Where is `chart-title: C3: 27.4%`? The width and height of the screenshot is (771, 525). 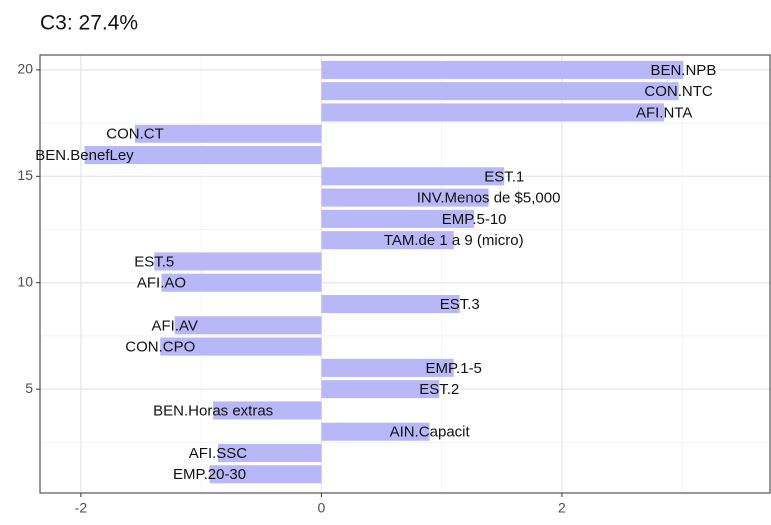 chart-title: C3: 27.4% is located at coordinates (89, 23).